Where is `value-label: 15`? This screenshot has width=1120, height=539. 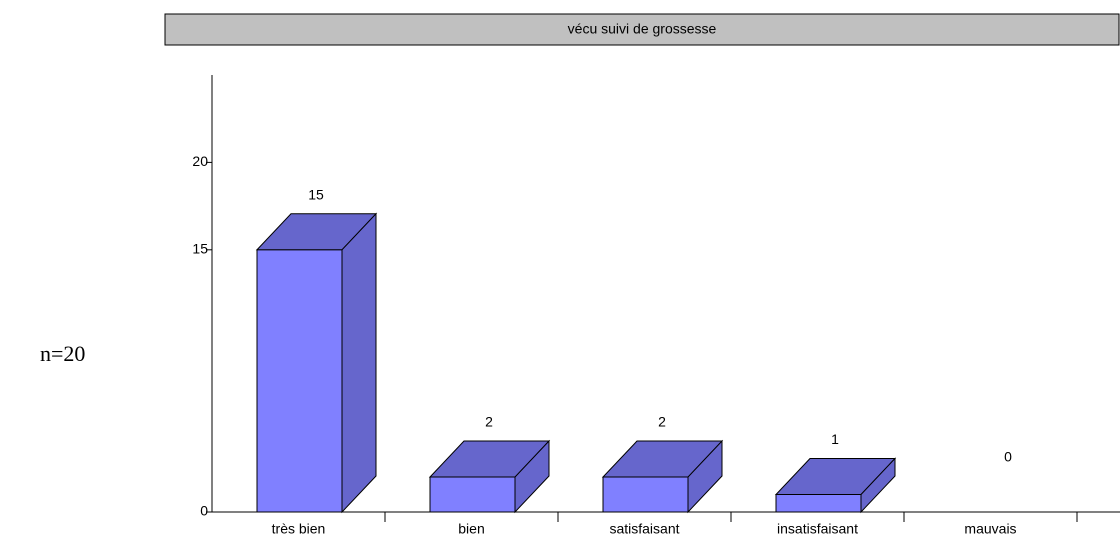 value-label: 15 is located at coordinates (316, 195).